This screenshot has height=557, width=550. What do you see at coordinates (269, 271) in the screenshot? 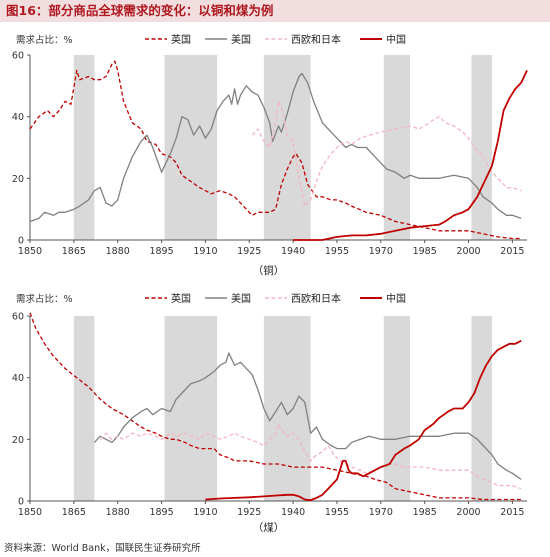
I see `chart-caption: （铜）` at bounding box center [269, 271].